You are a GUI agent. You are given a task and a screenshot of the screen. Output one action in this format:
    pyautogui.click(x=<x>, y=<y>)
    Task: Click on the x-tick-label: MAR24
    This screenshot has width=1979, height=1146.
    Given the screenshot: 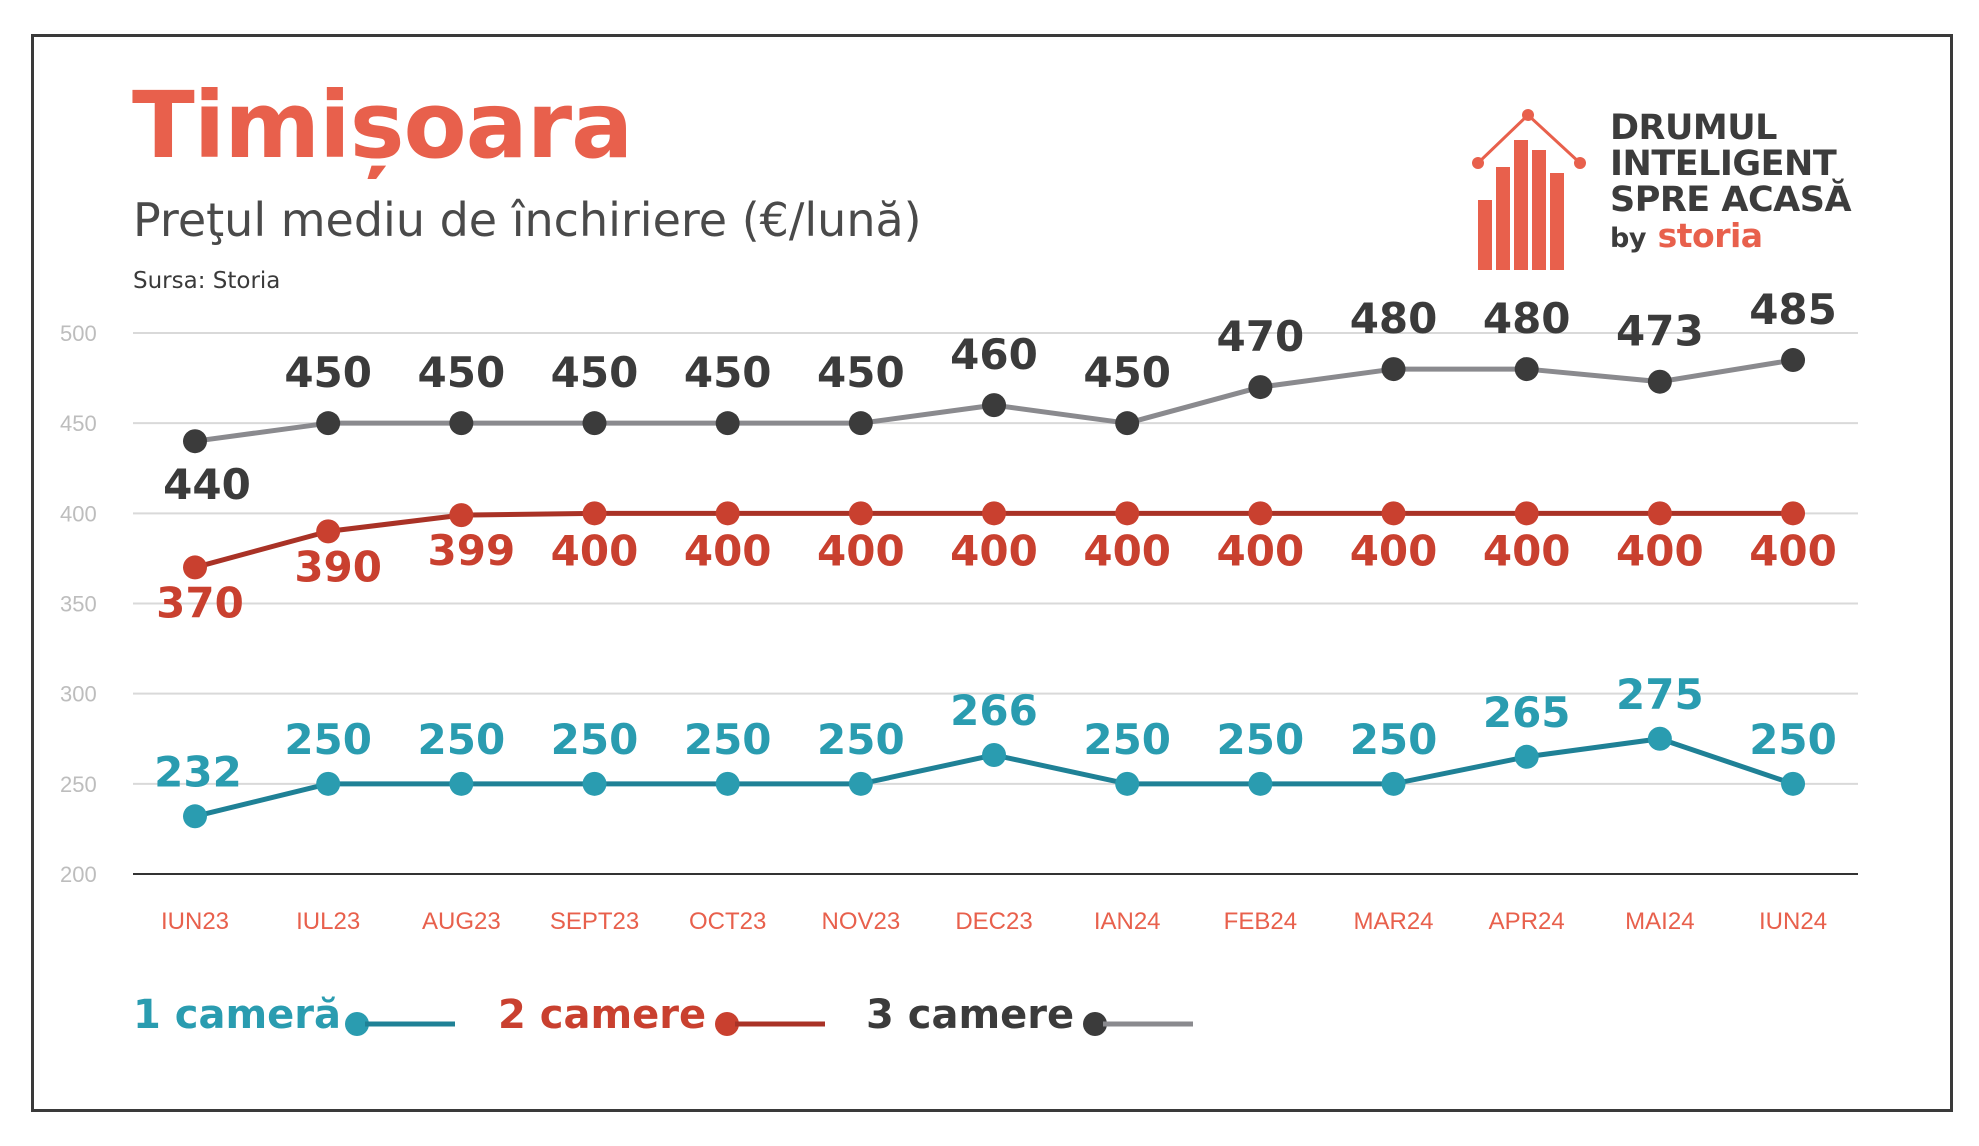 What is the action you would take?
    pyautogui.click(x=1394, y=921)
    